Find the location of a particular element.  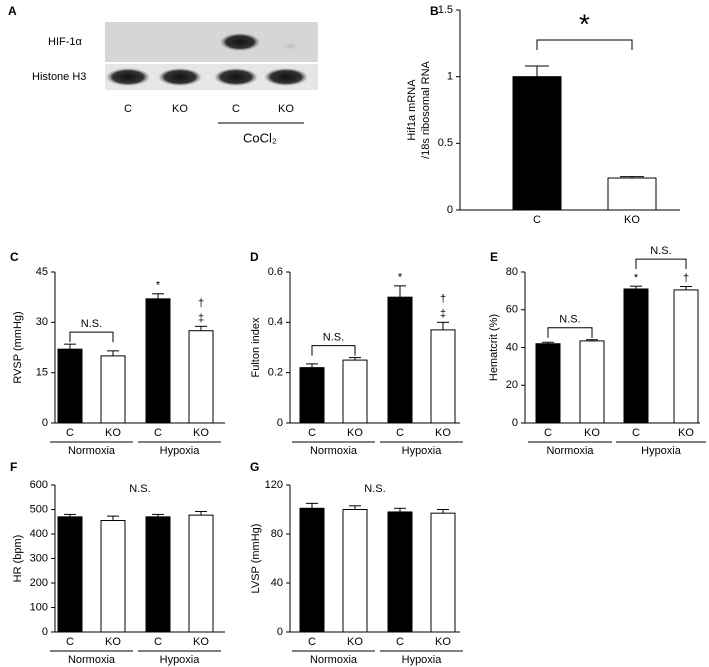

y-tick-label: 1.5 is located at coordinates (445, 10).